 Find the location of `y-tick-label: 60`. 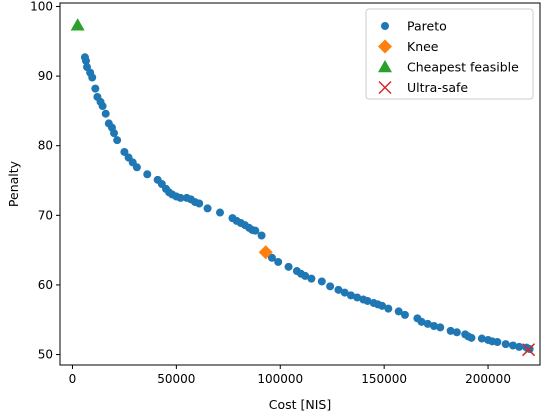

y-tick-label: 60 is located at coordinates (45, 285).